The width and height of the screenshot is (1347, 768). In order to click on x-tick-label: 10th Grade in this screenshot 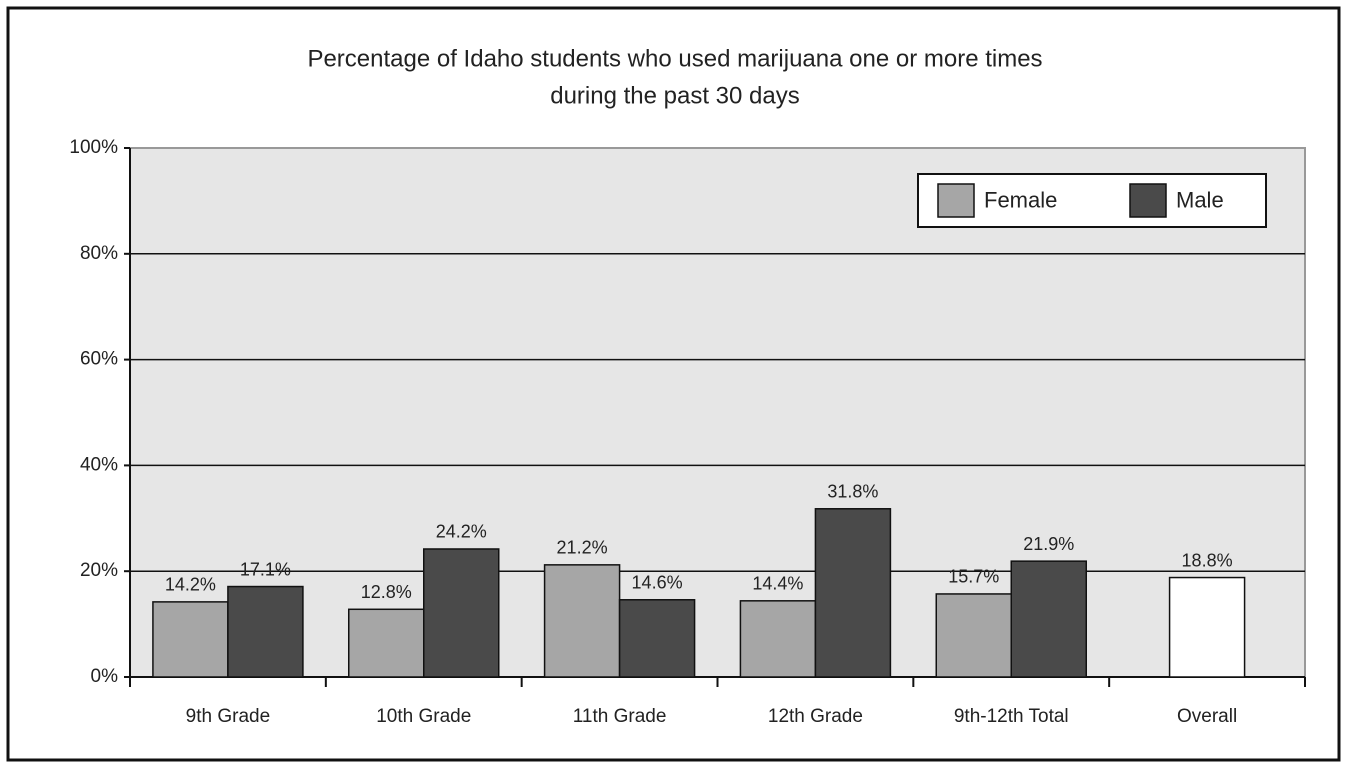, I will do `click(423, 716)`.